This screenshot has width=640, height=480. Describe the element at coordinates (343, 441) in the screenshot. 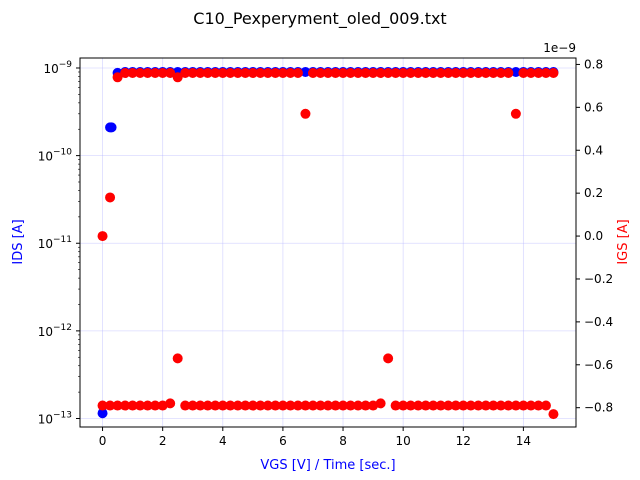

I see `x-tick-label: 8` at that location.